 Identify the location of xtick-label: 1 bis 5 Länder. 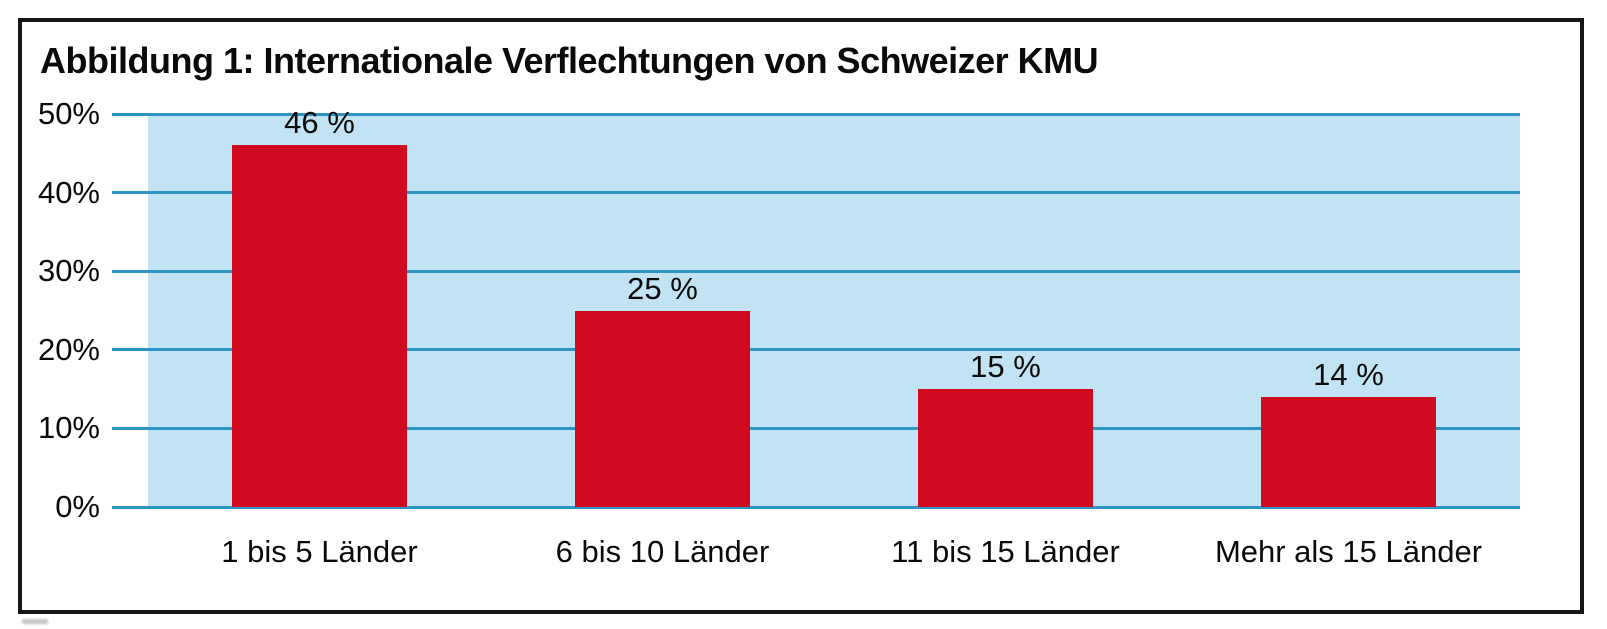
(319, 551).